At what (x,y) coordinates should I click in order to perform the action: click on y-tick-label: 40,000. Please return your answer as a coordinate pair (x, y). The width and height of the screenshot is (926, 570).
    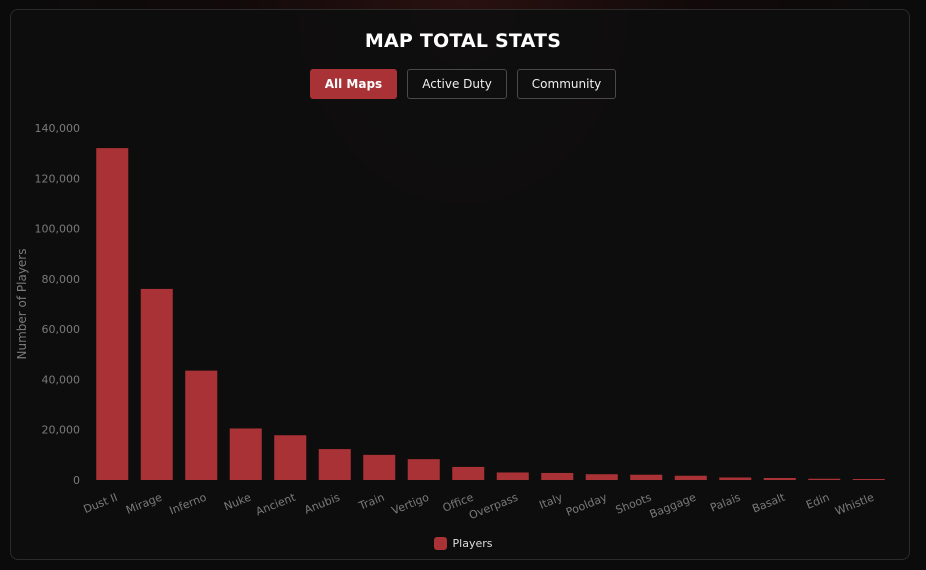
    Looking at the image, I should click on (61, 379).